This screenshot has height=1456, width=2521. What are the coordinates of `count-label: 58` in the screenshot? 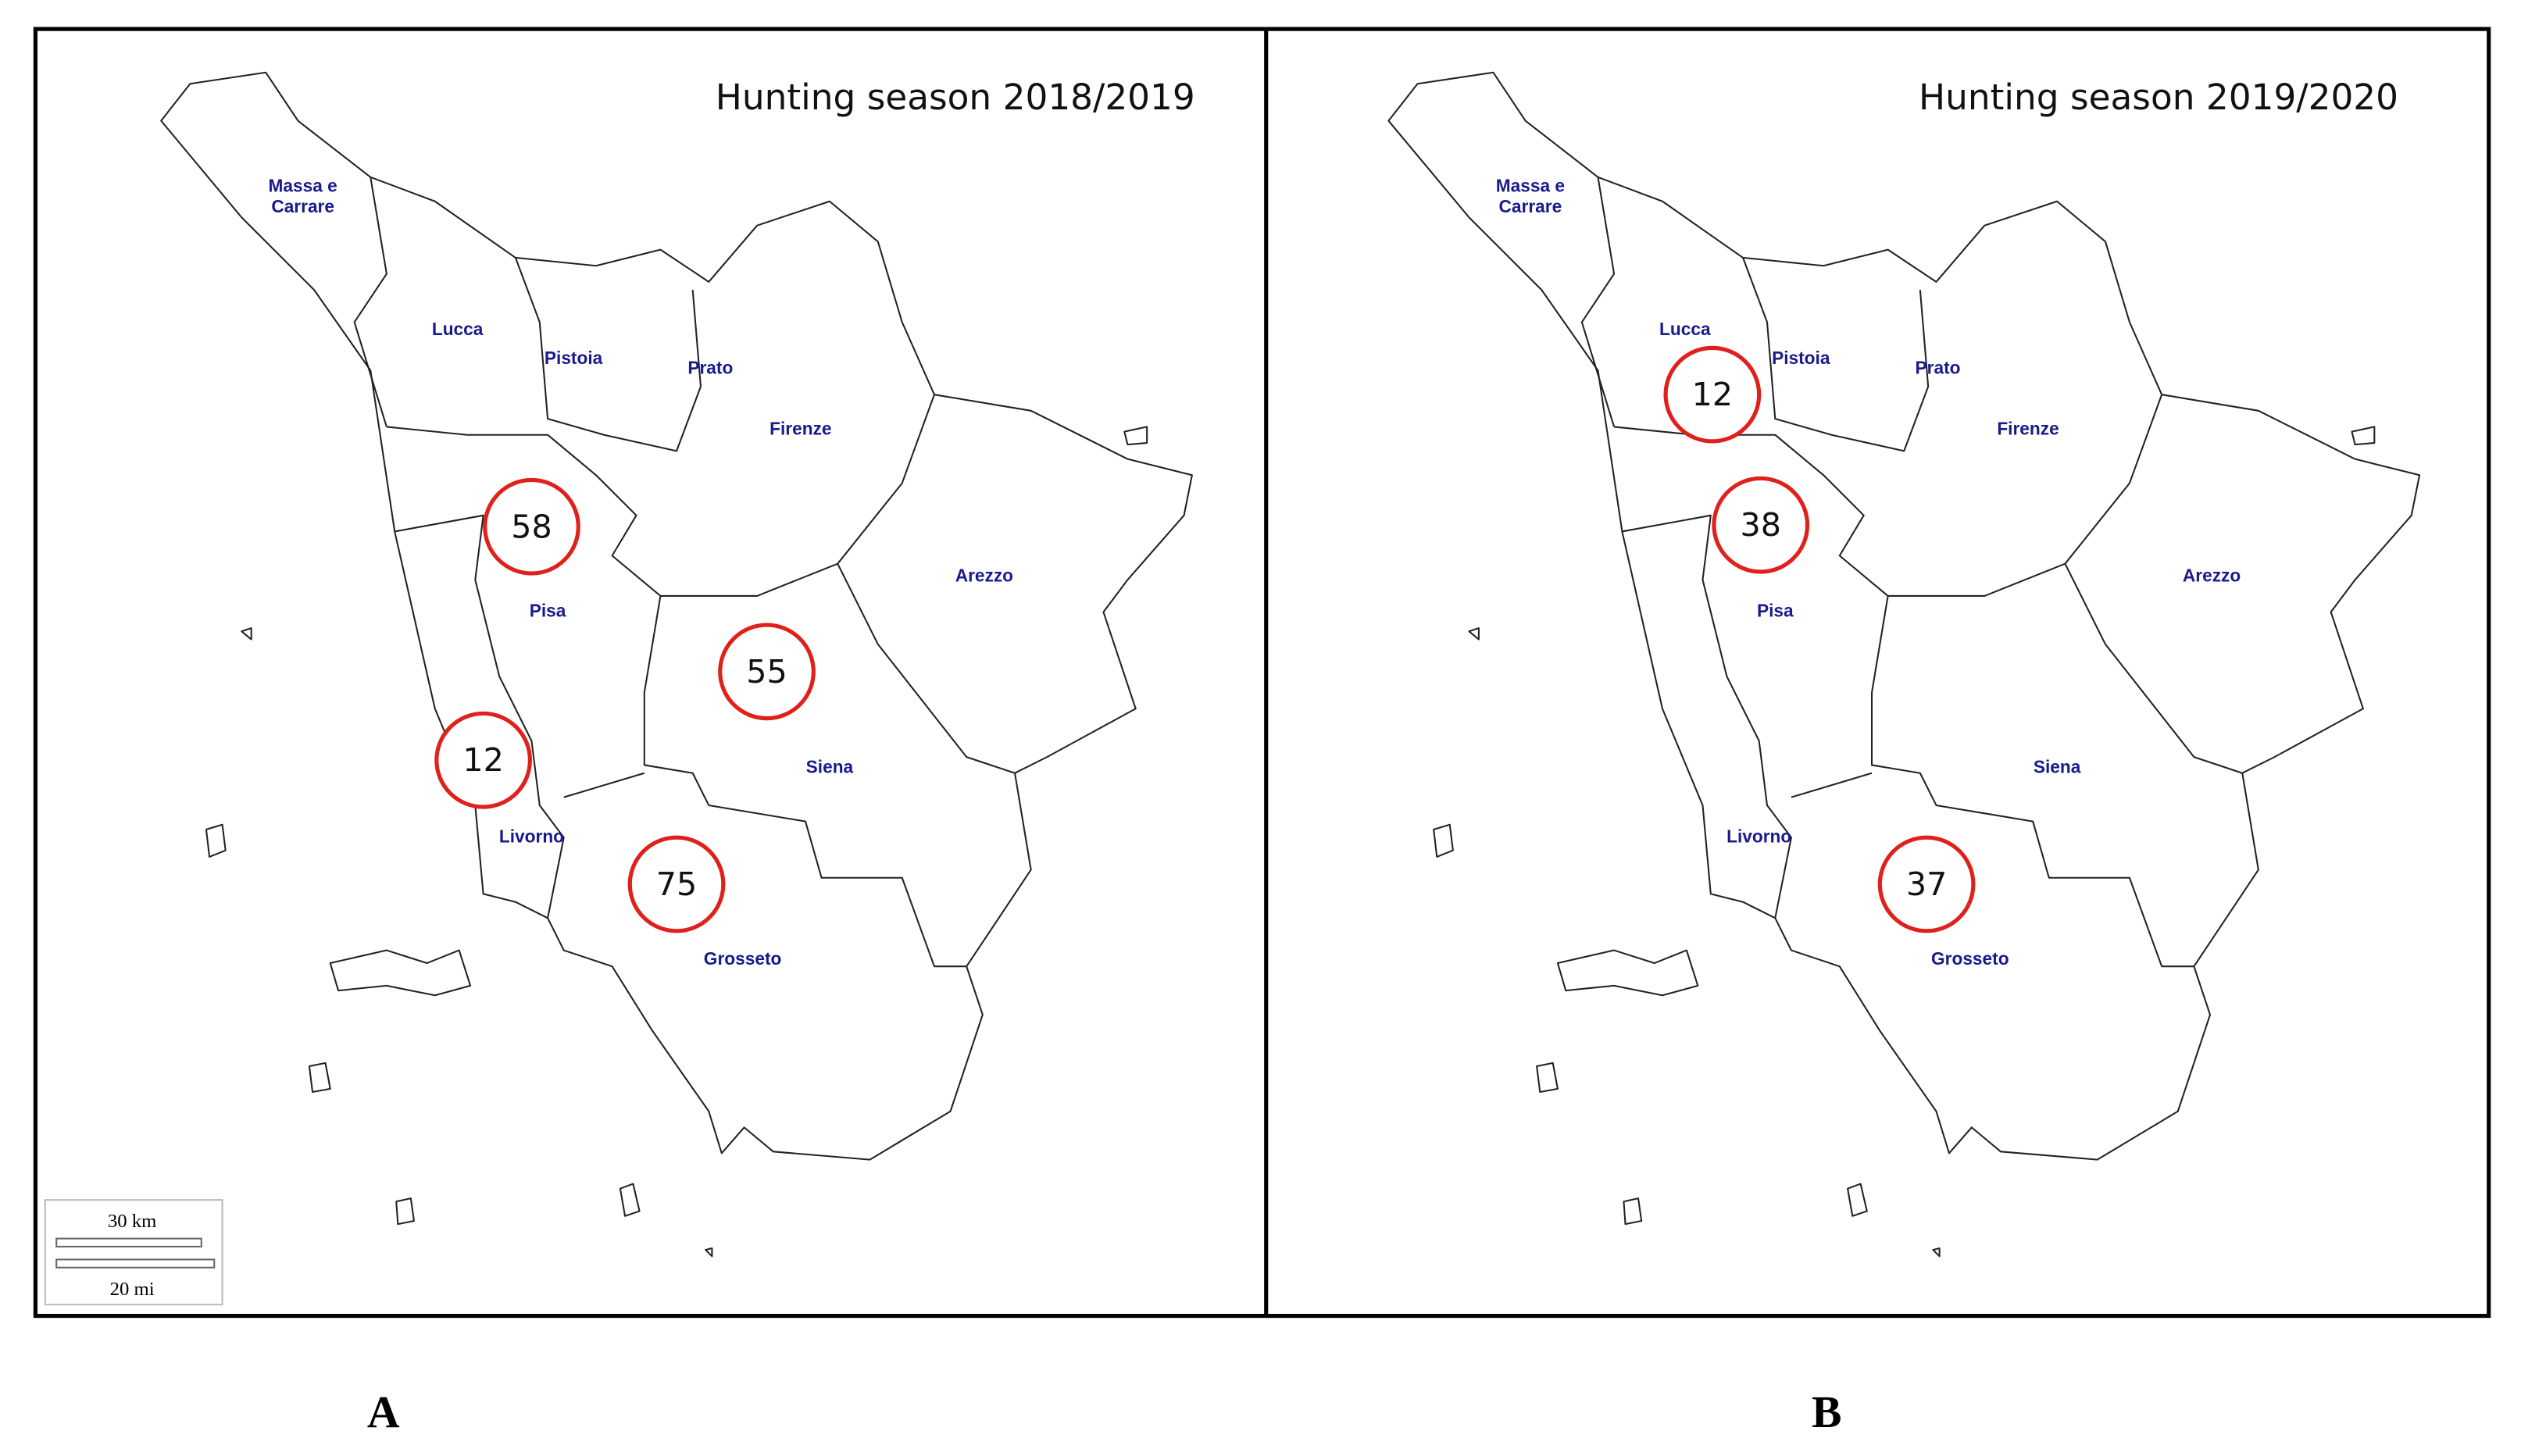 It's located at (531, 526).